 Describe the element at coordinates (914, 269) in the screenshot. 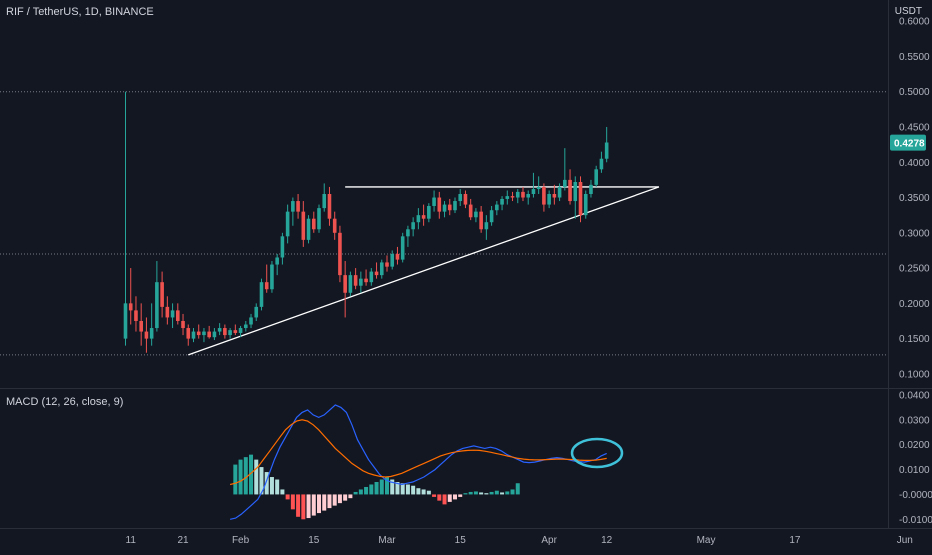

I see `price-tick-label: 0.2500` at that location.